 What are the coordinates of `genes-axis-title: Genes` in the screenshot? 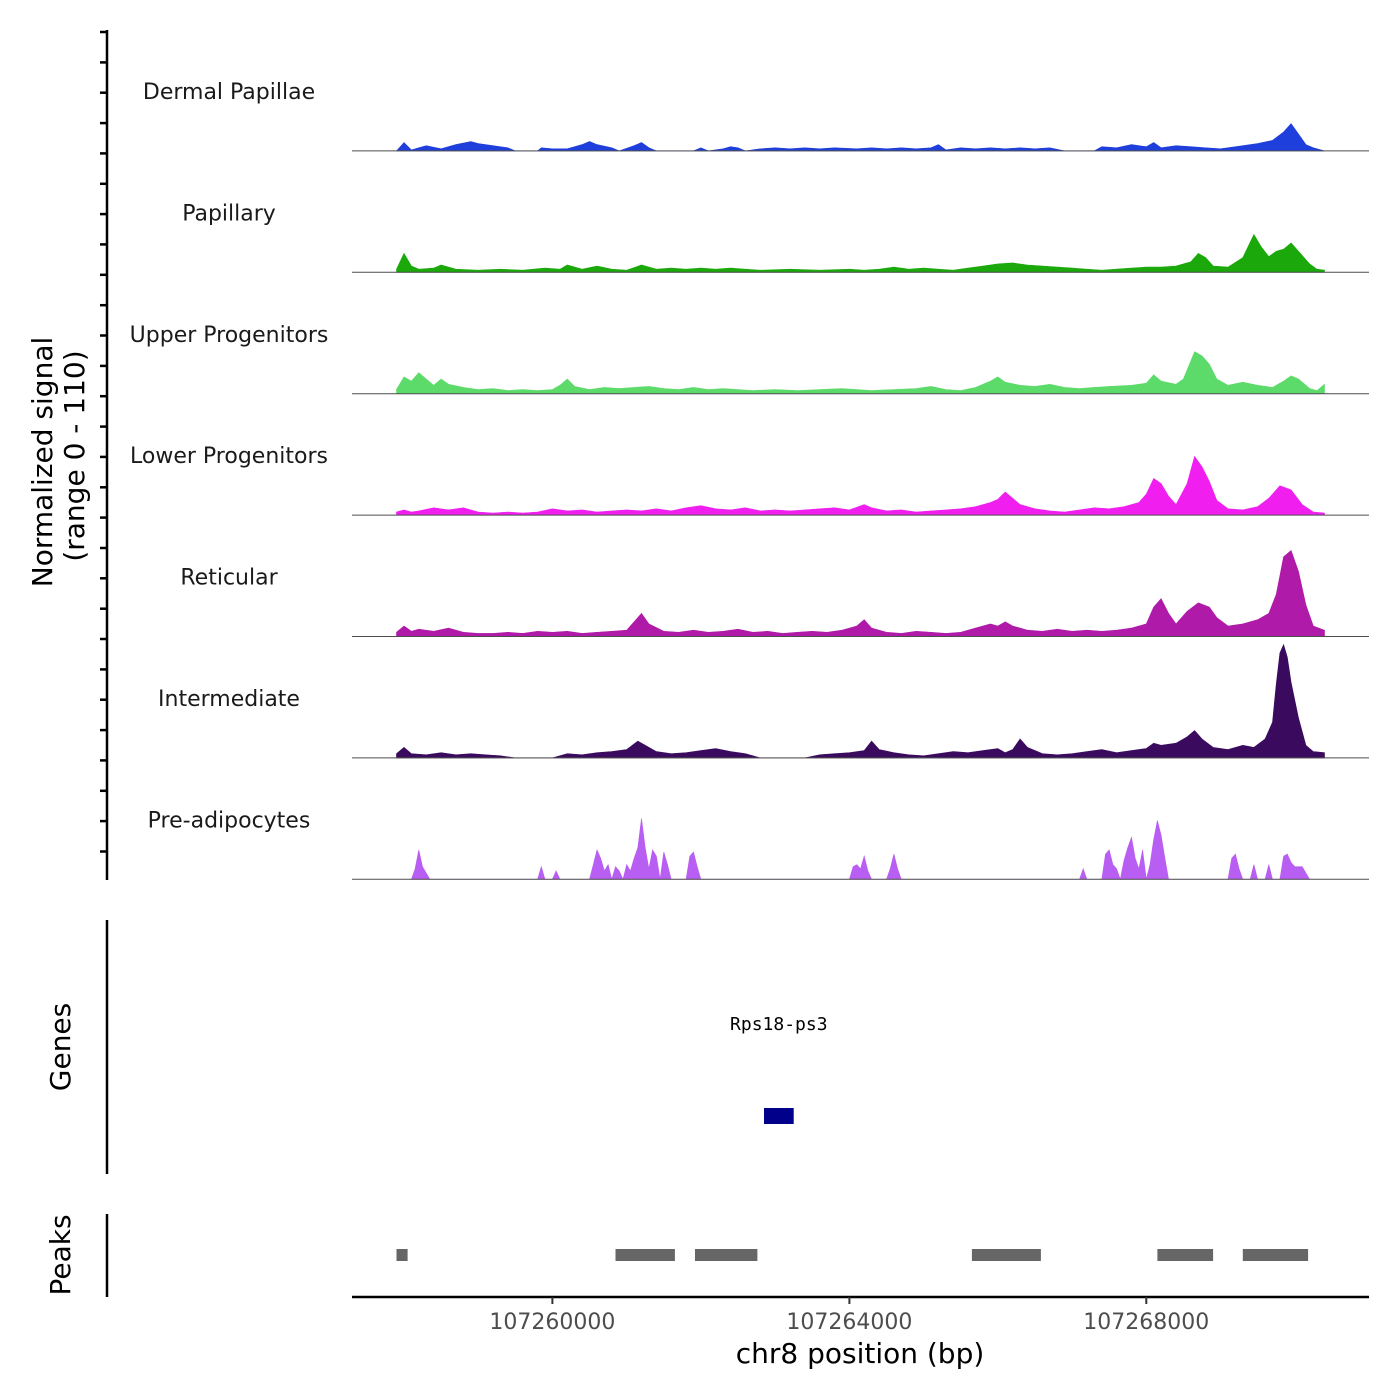 It's located at (60, 1047).